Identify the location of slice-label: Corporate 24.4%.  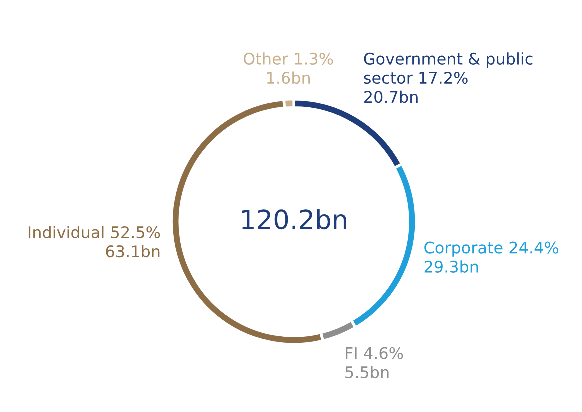
(491, 249).